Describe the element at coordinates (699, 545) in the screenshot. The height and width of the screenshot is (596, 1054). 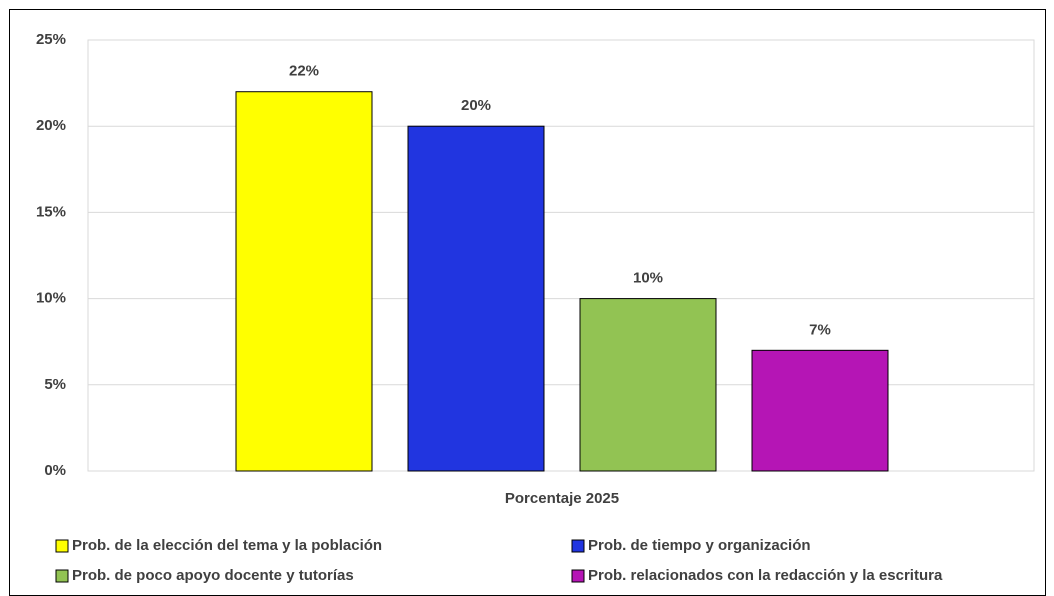
I see `legend-label: Prob. de tiempo y organización` at that location.